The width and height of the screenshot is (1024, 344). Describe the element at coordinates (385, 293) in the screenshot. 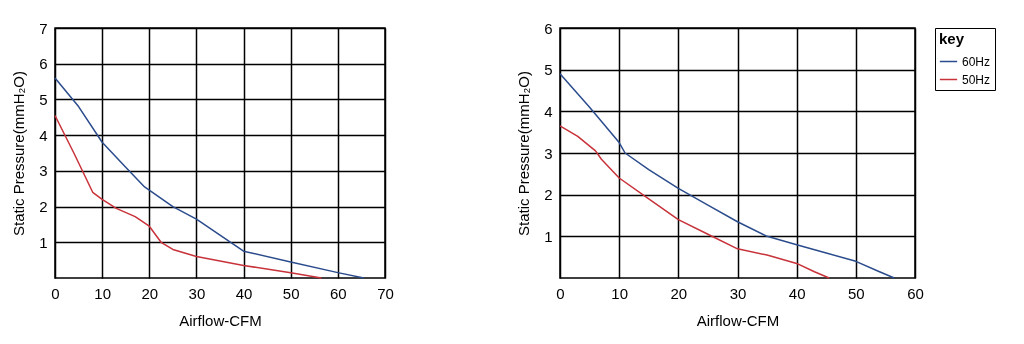

I see `x-tick-label: 70` at that location.